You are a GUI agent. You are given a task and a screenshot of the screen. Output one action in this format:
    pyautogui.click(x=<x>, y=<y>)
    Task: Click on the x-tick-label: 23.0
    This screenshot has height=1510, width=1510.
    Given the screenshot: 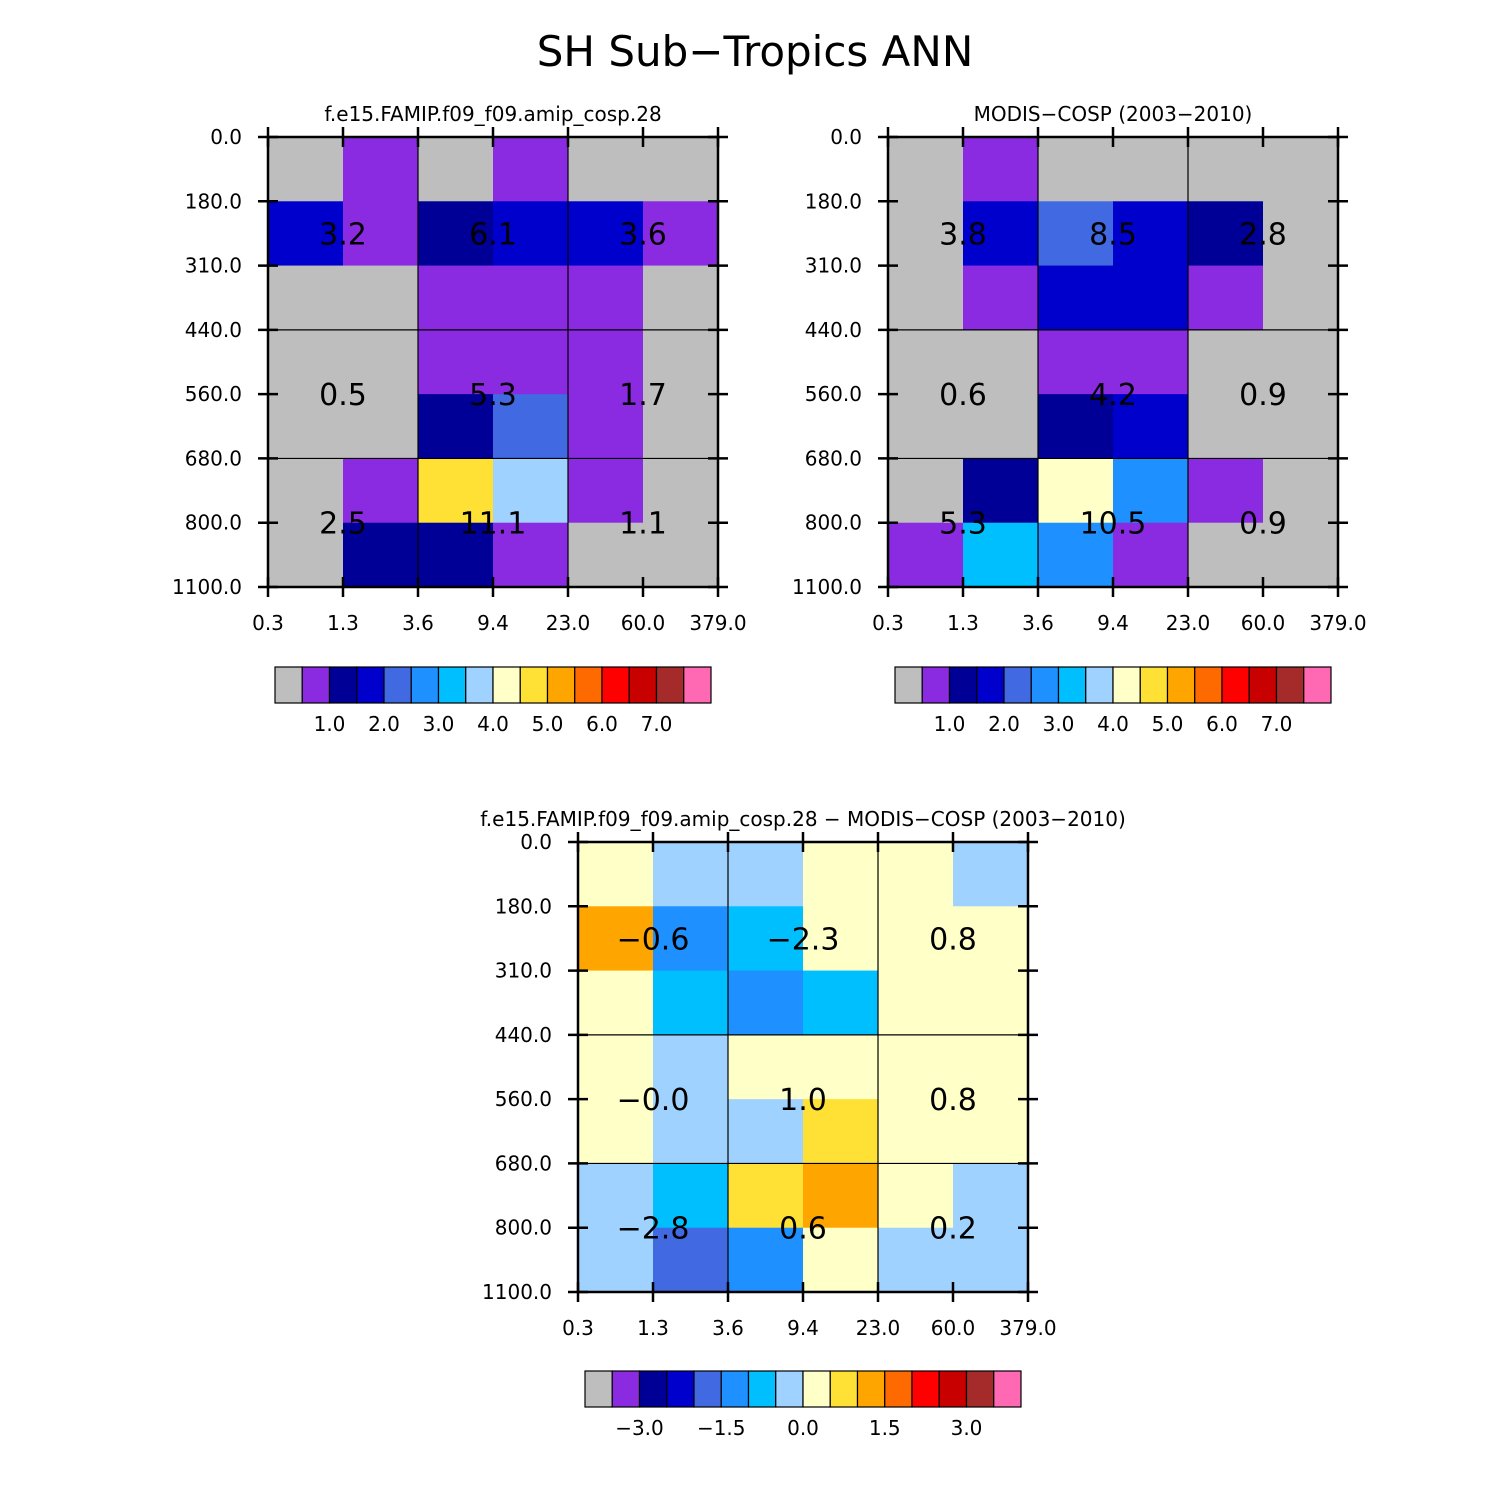 What is the action you would take?
    pyautogui.click(x=568, y=623)
    